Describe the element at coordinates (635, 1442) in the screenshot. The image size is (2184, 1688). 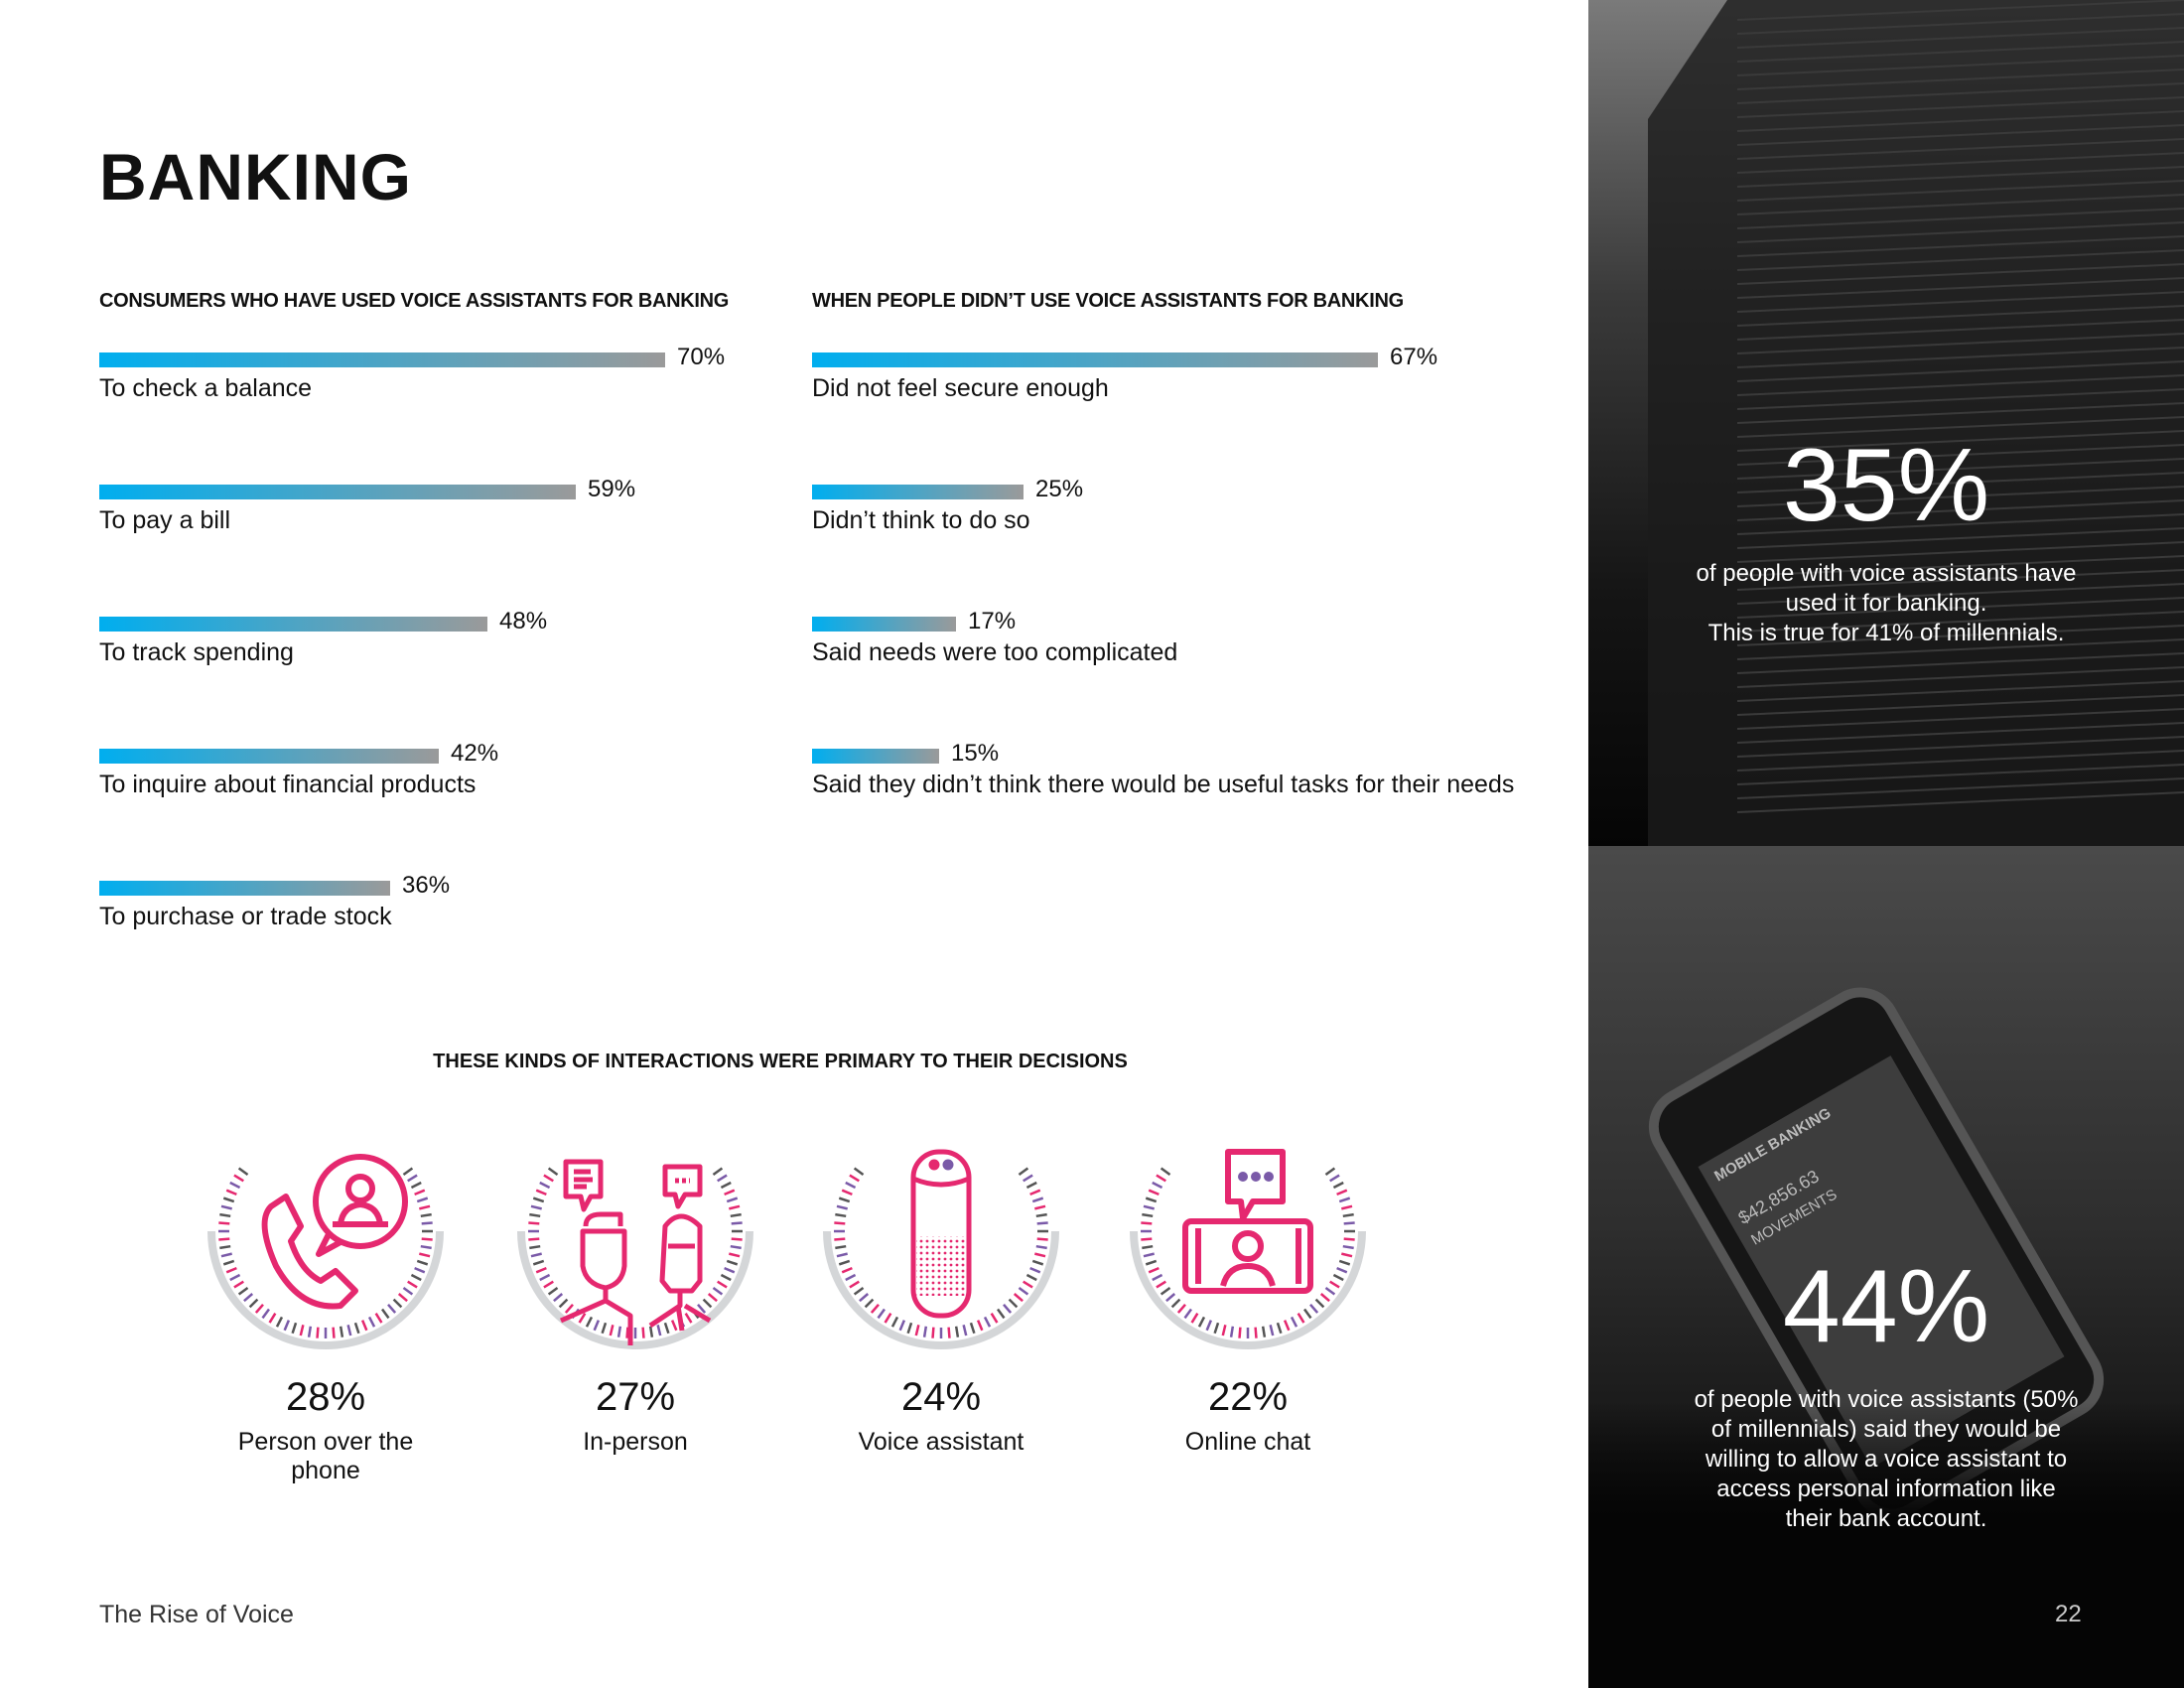
I see `interaction-label: In-person` at that location.